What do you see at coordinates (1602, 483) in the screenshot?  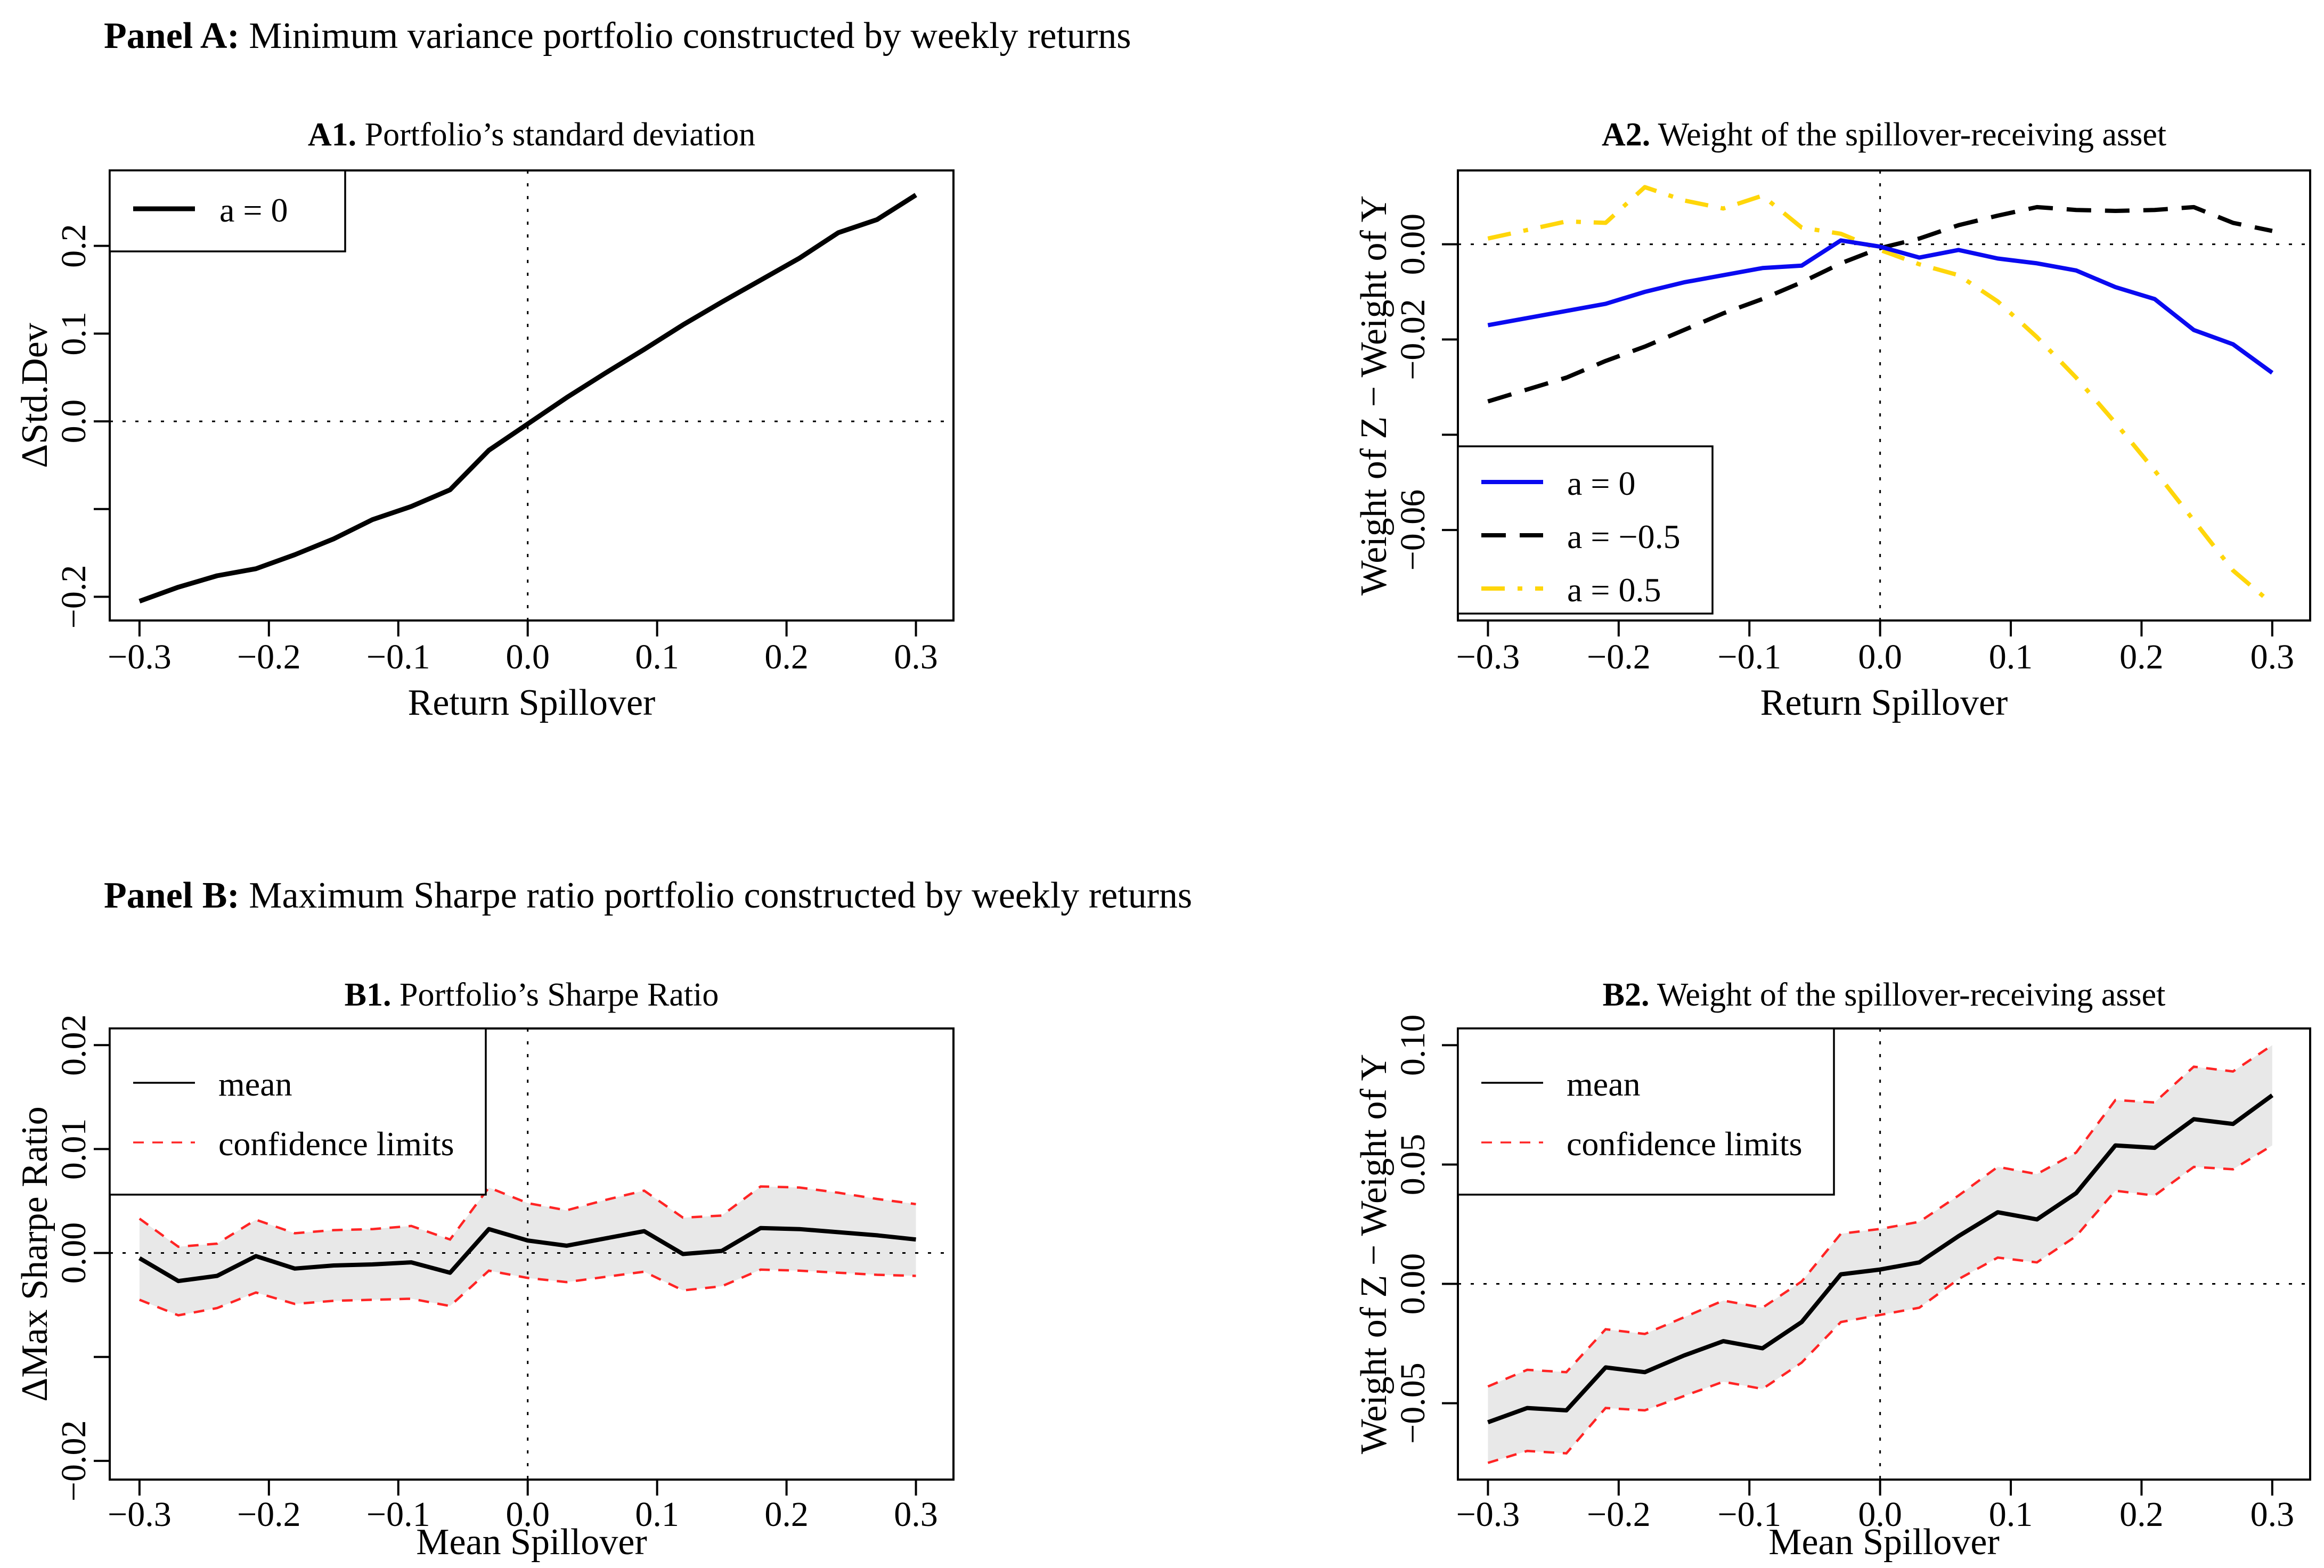 I see `a2-legend-label-0: a = 0` at bounding box center [1602, 483].